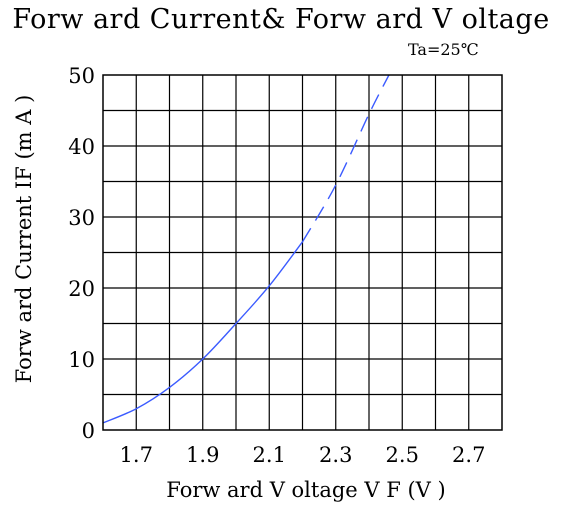  What do you see at coordinates (303, 455) in the screenshot?
I see `x-tick-labels: 1.7 1.9 2.1 2.3 2.5 2.7` at bounding box center [303, 455].